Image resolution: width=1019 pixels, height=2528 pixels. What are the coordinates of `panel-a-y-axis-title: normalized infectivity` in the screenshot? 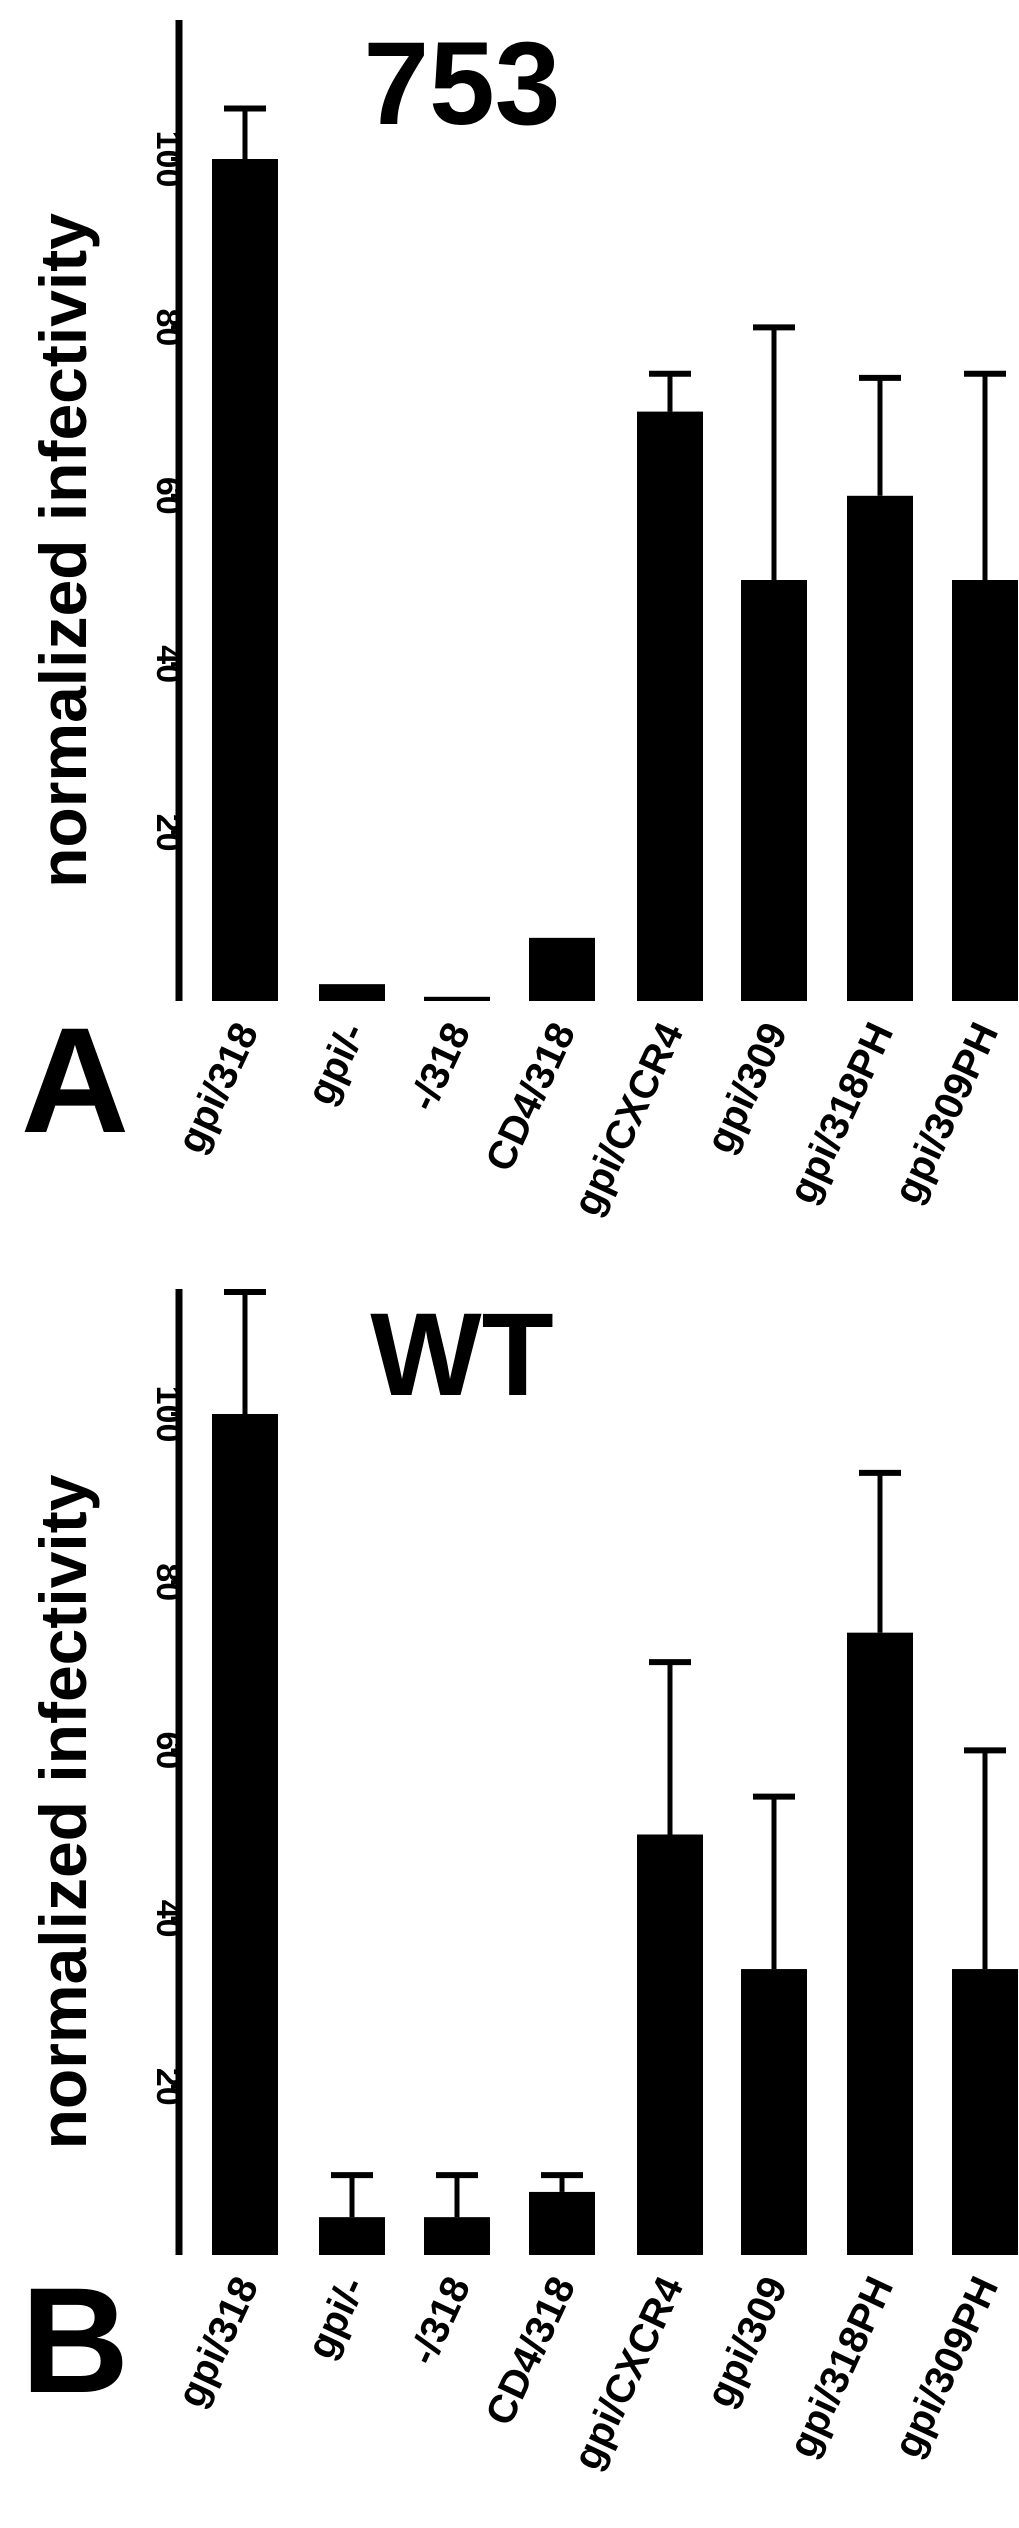 It's located at (63, 550).